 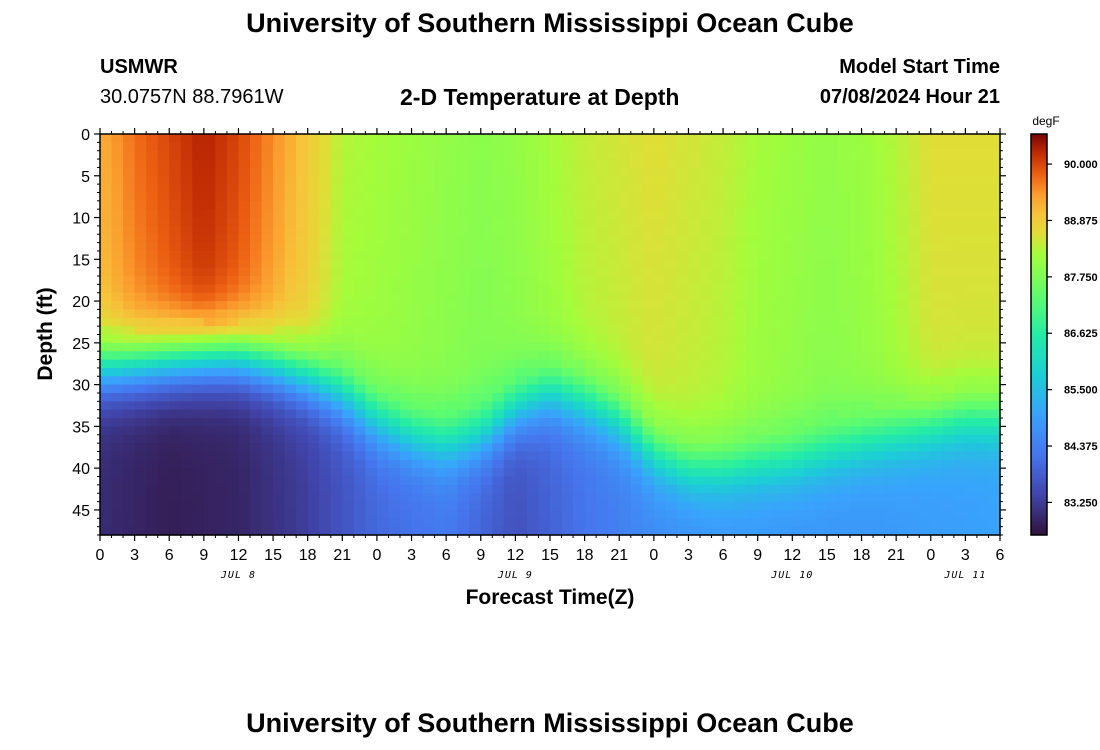 What do you see at coordinates (81, 427) in the screenshot?
I see `y-tick-label: 35` at bounding box center [81, 427].